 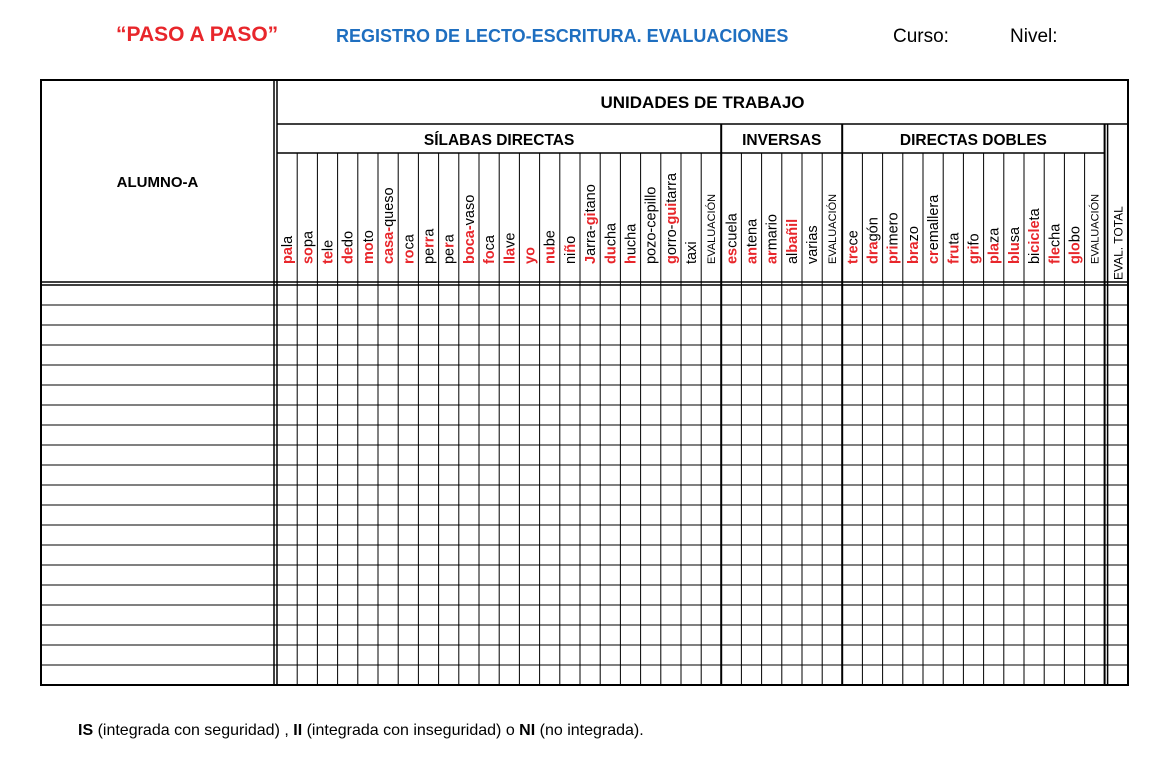 What do you see at coordinates (632, 259) in the screenshot?
I see `word-segment: h` at bounding box center [632, 259].